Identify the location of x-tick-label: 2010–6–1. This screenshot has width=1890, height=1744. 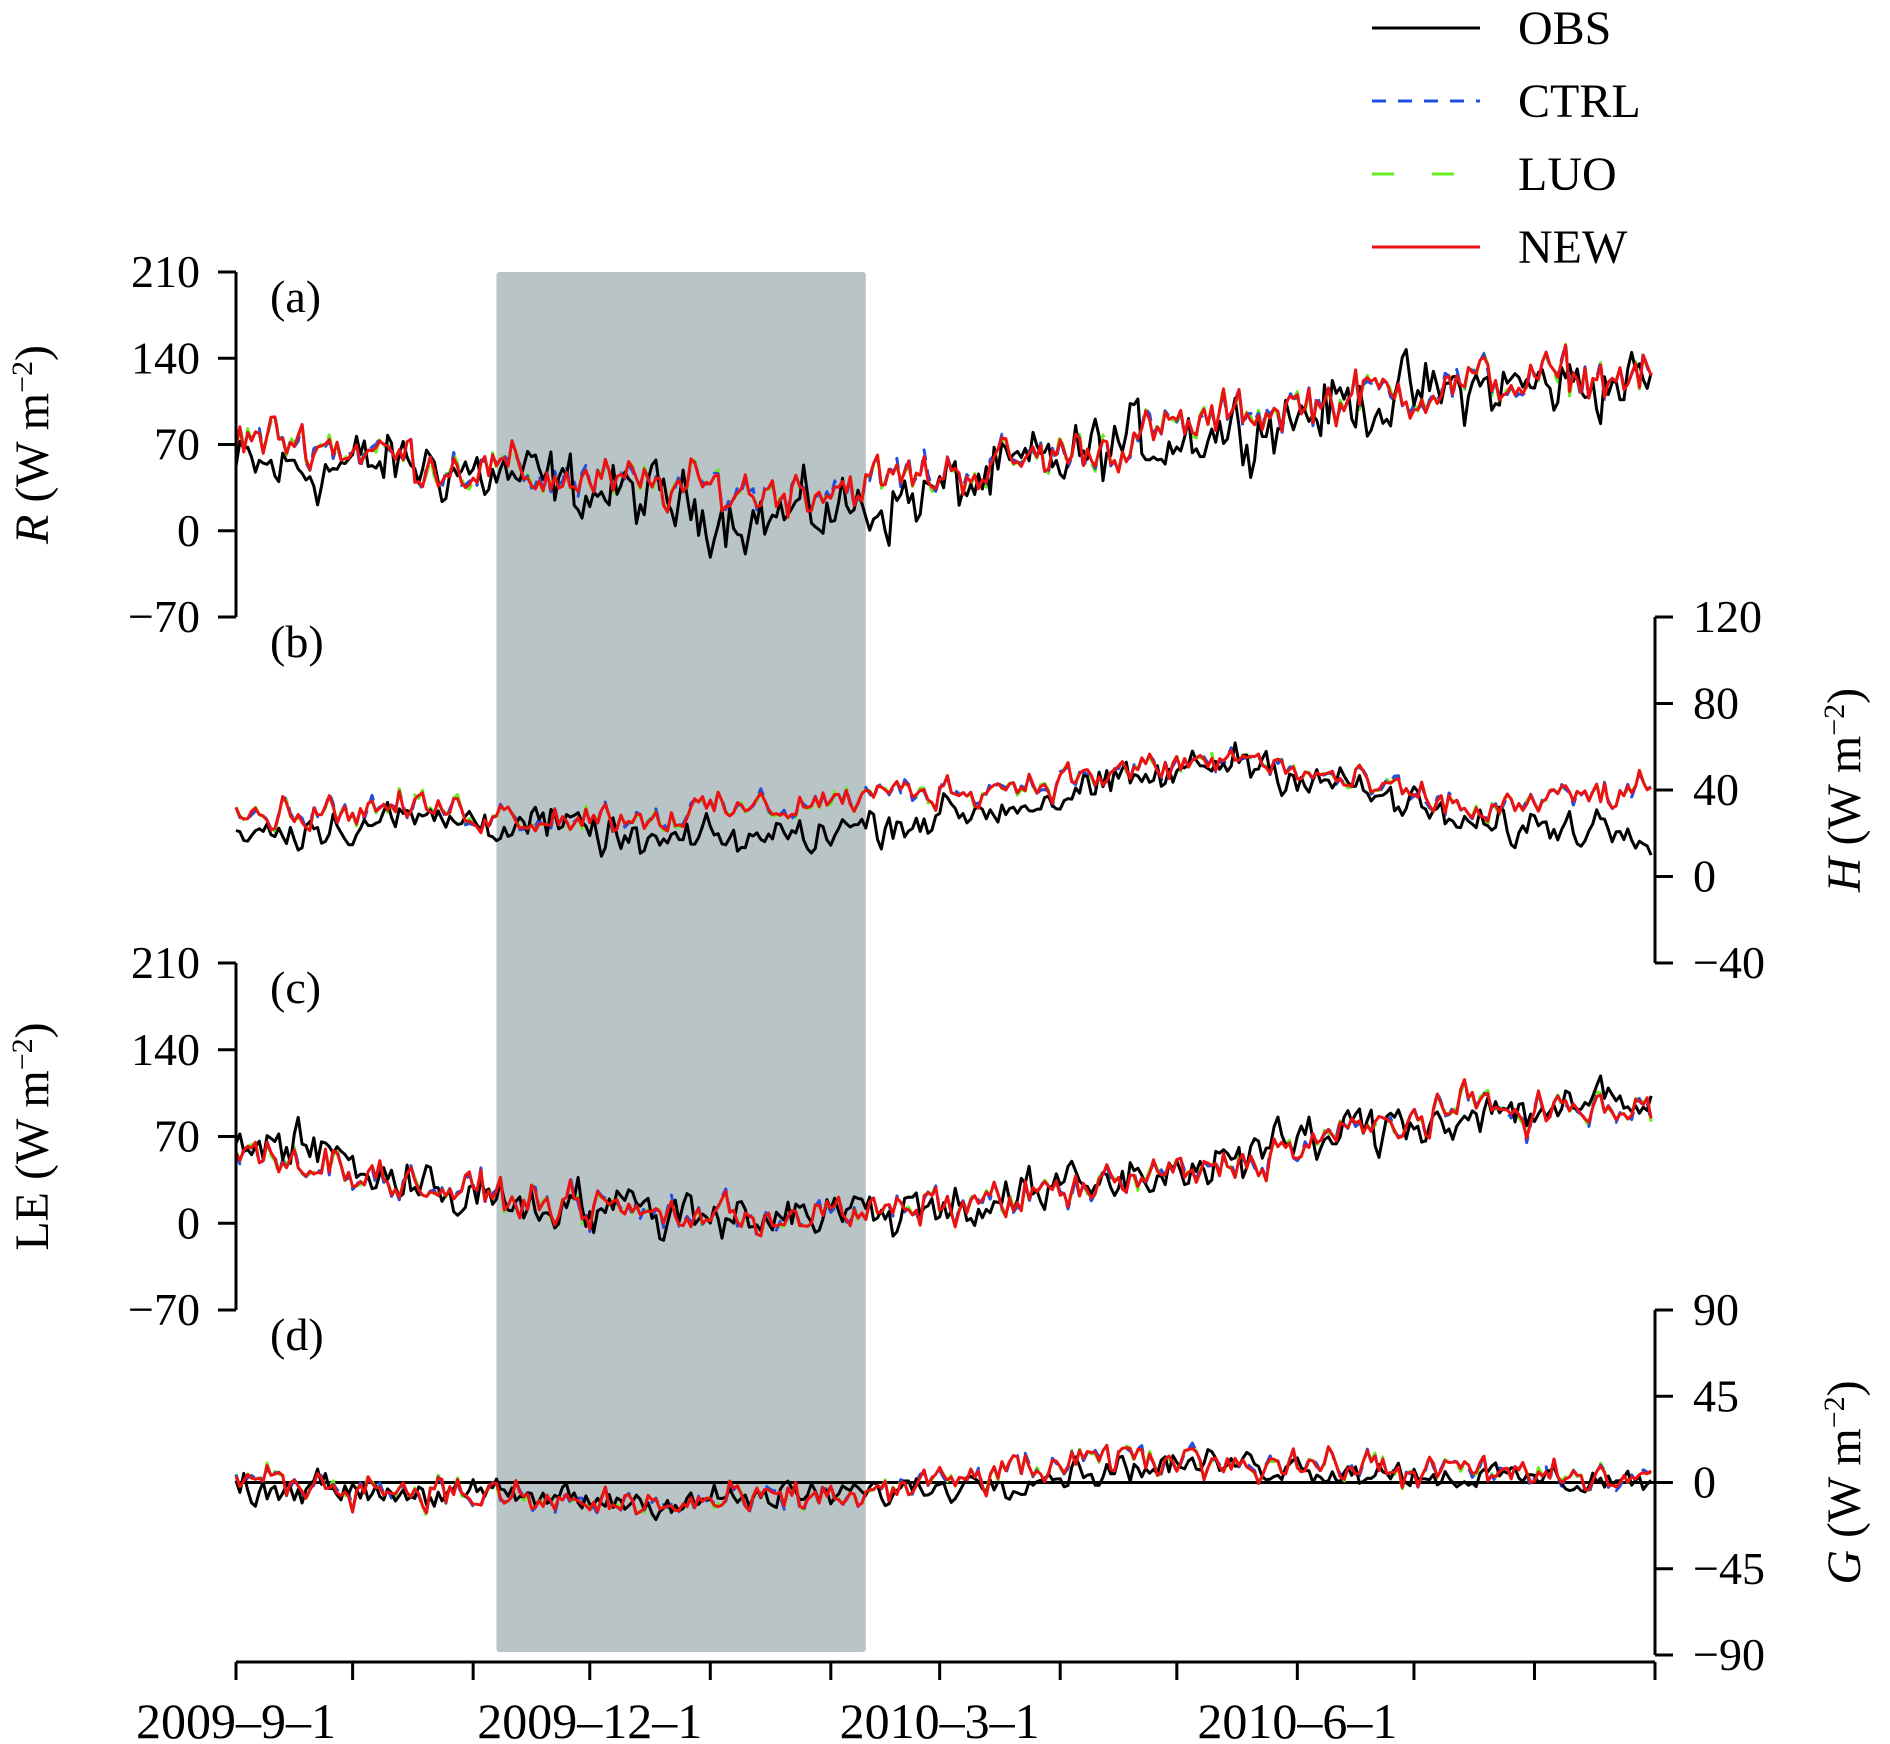
(1297, 1718).